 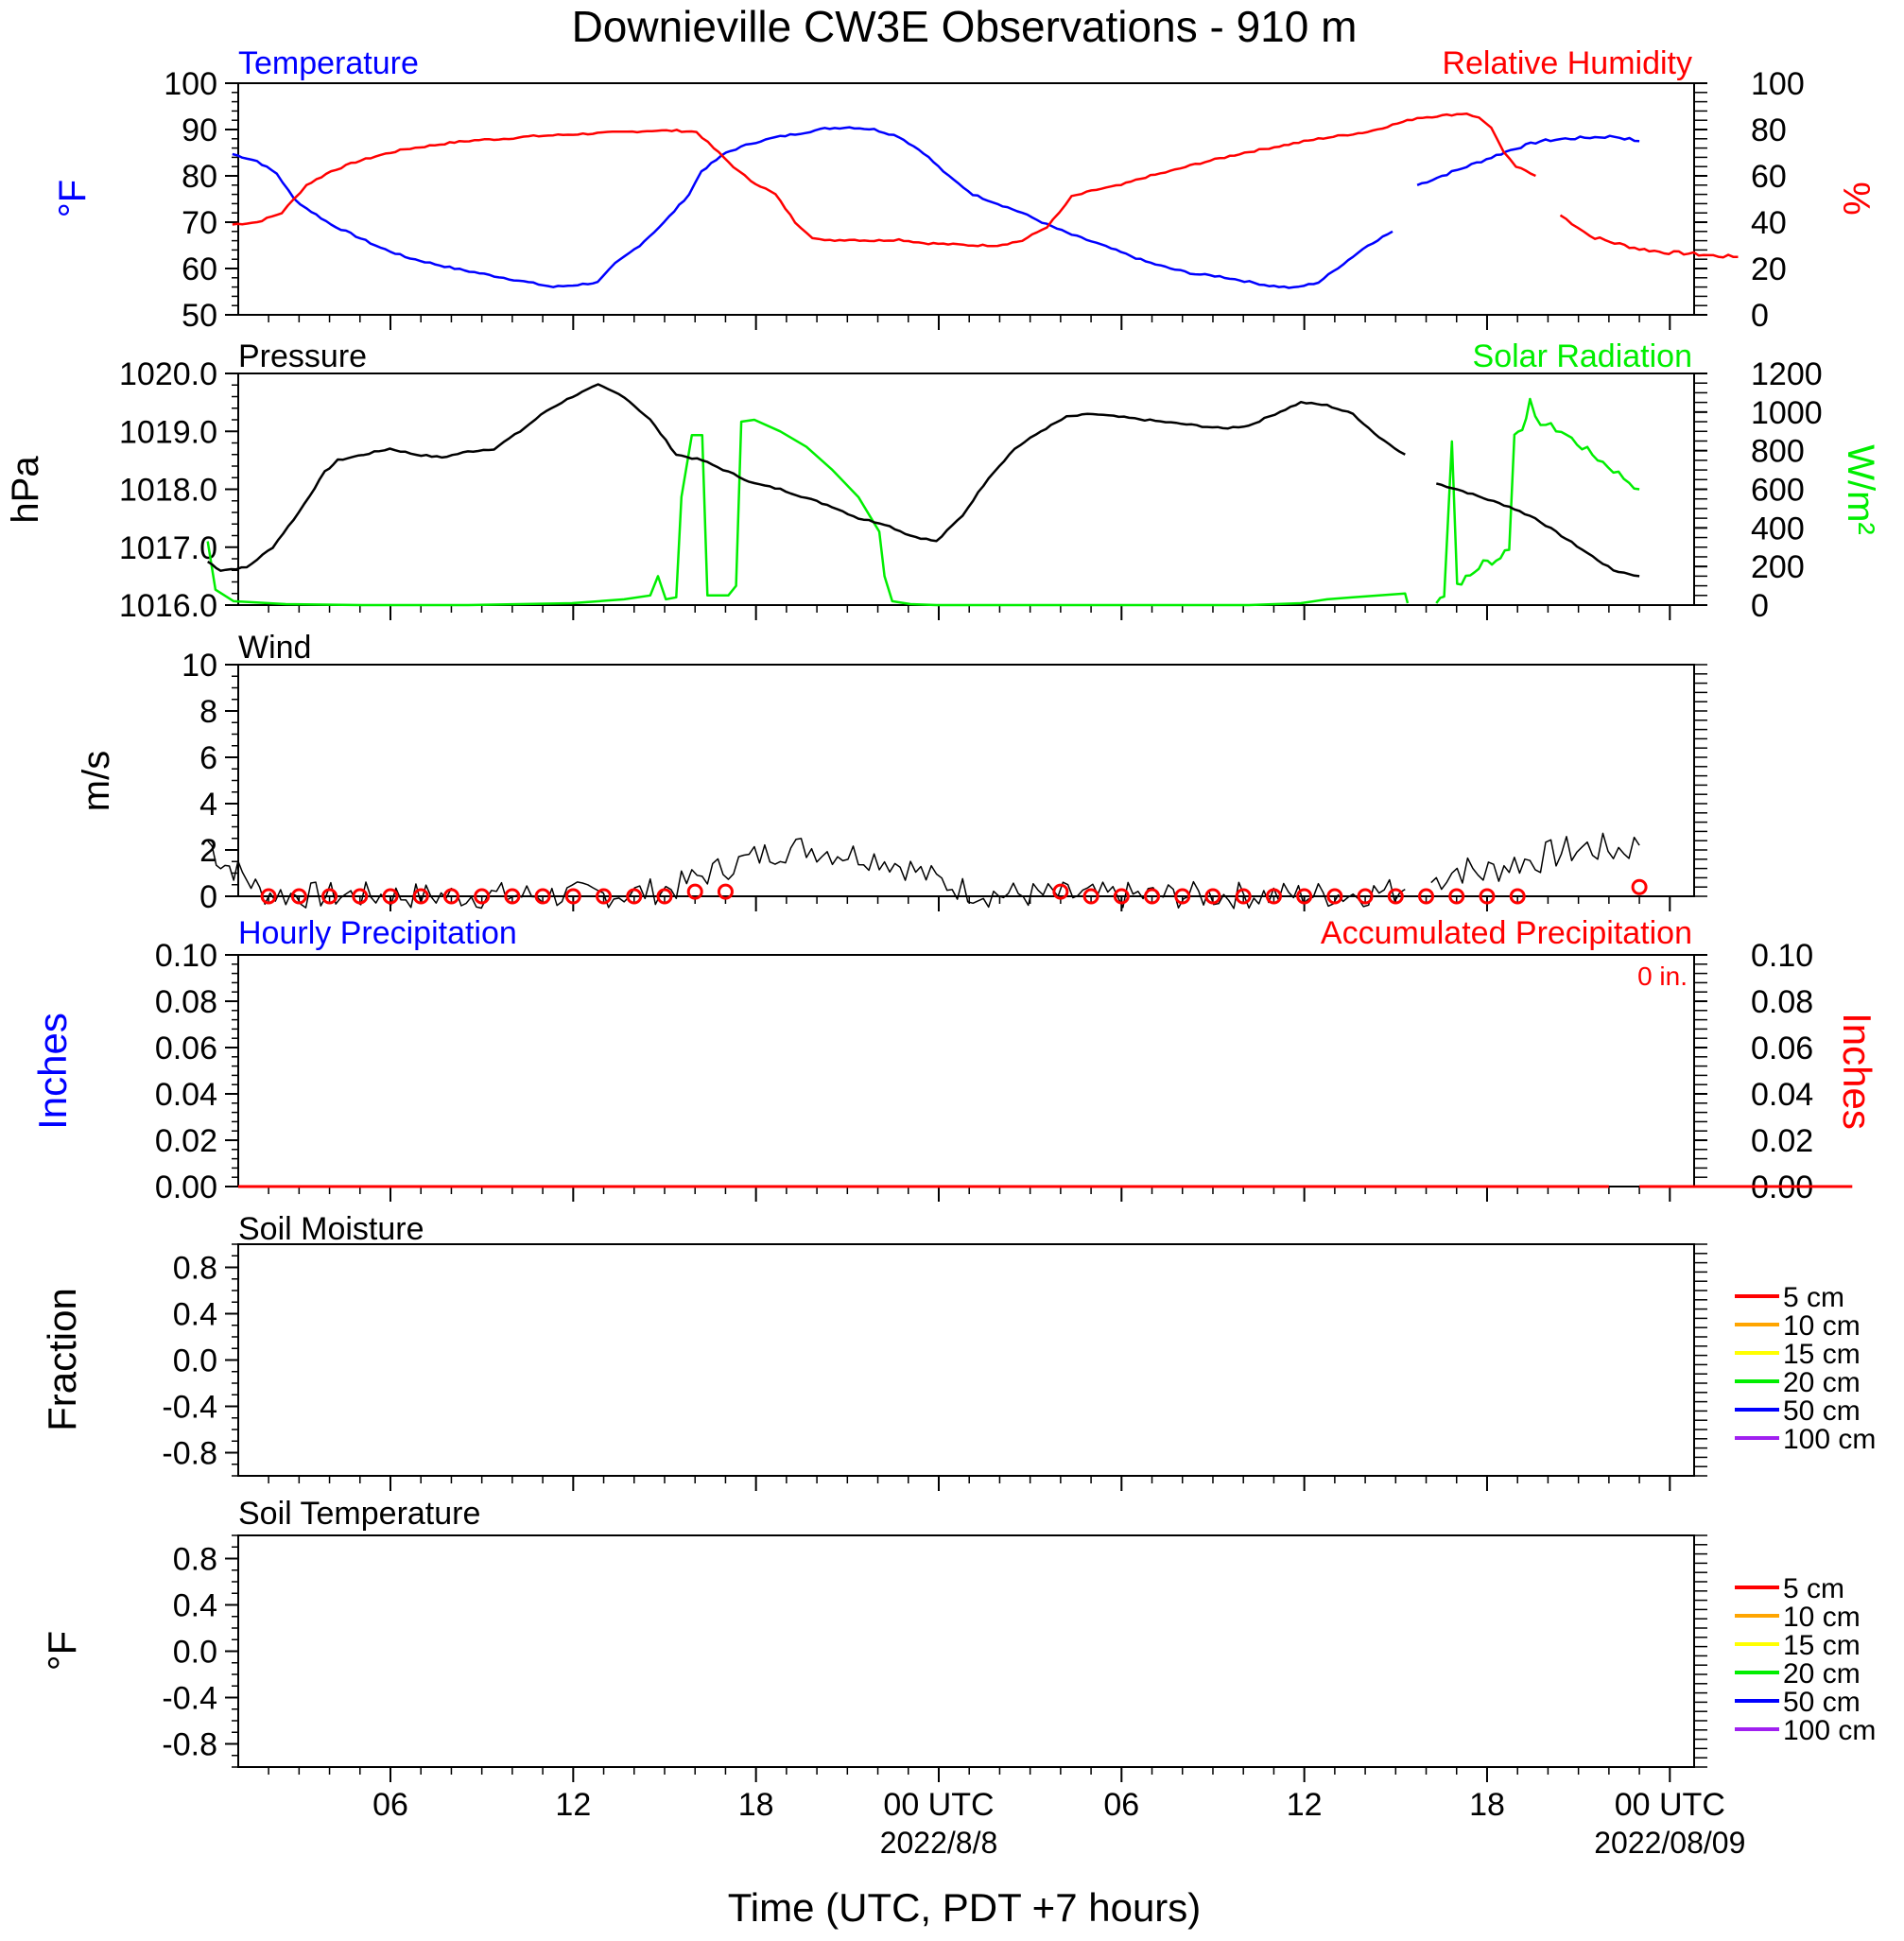 I want to click on accum-precip-unit: Inches, so click(x=1857, y=1071).